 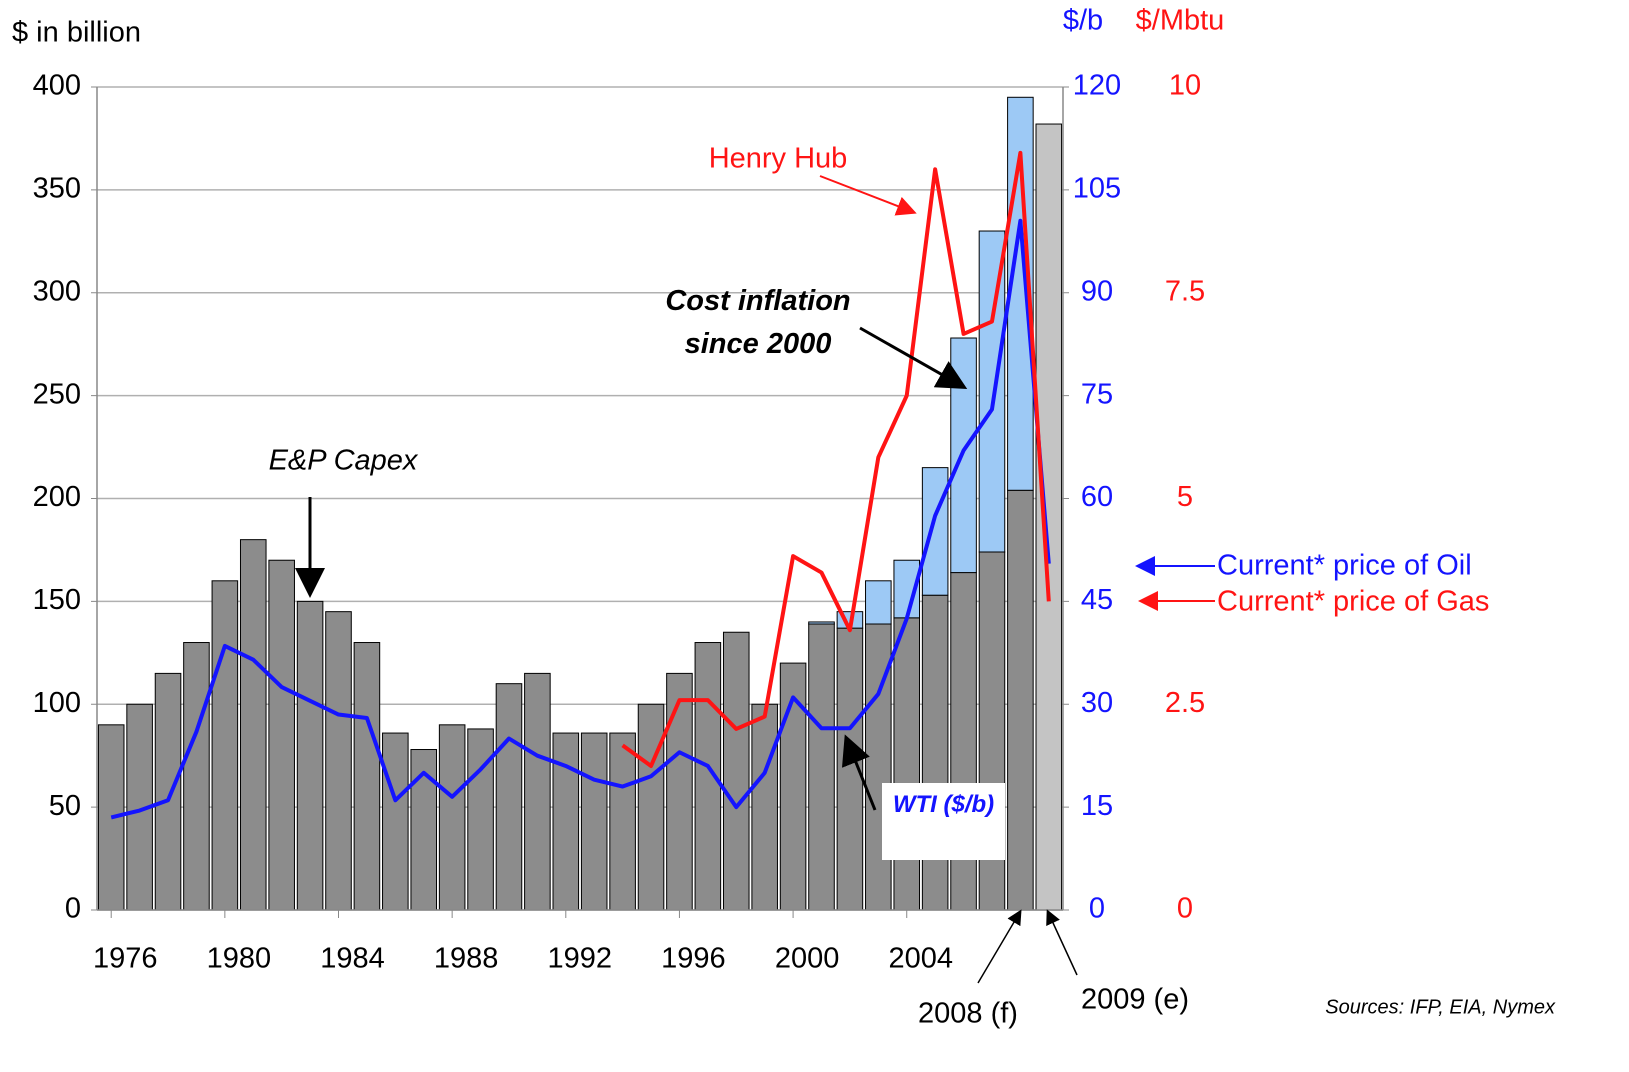 What do you see at coordinates (1083, 21) in the screenshot?
I see `y2-axis-title: $/b` at bounding box center [1083, 21].